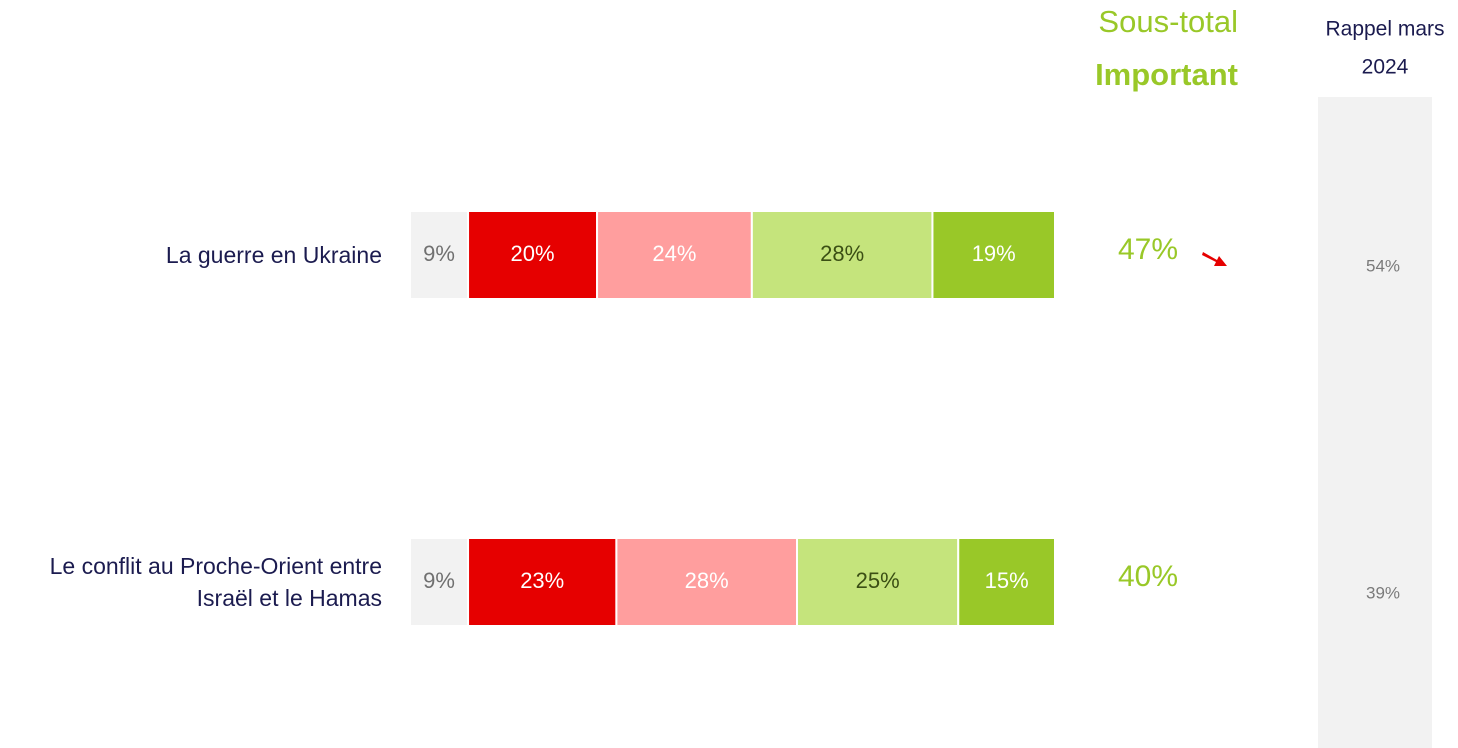  What do you see at coordinates (1375, 422) in the screenshot?
I see `recall-column` at bounding box center [1375, 422].